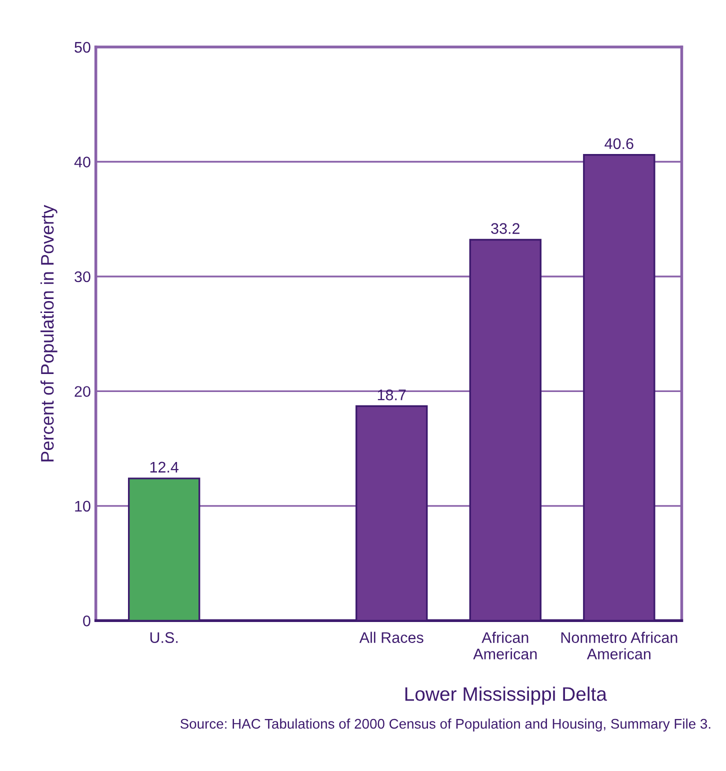 The height and width of the screenshot is (771, 726). I want to click on x-tick-label: African American, so click(505, 646).